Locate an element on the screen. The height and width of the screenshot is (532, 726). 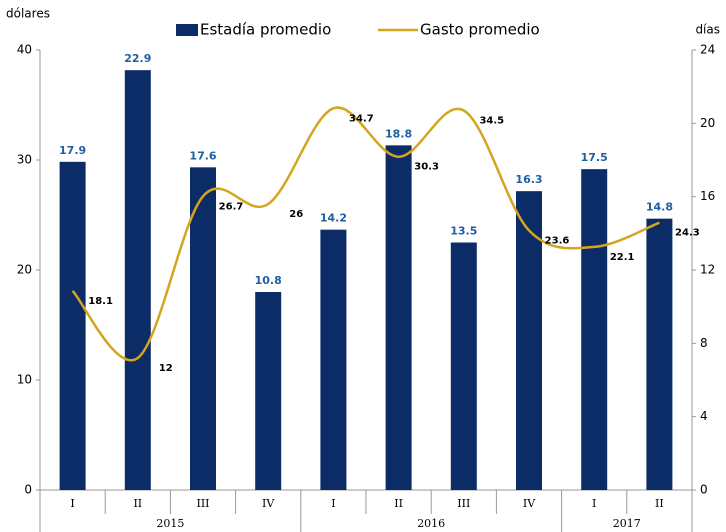
line-value-label: 24.3 is located at coordinates (687, 233).